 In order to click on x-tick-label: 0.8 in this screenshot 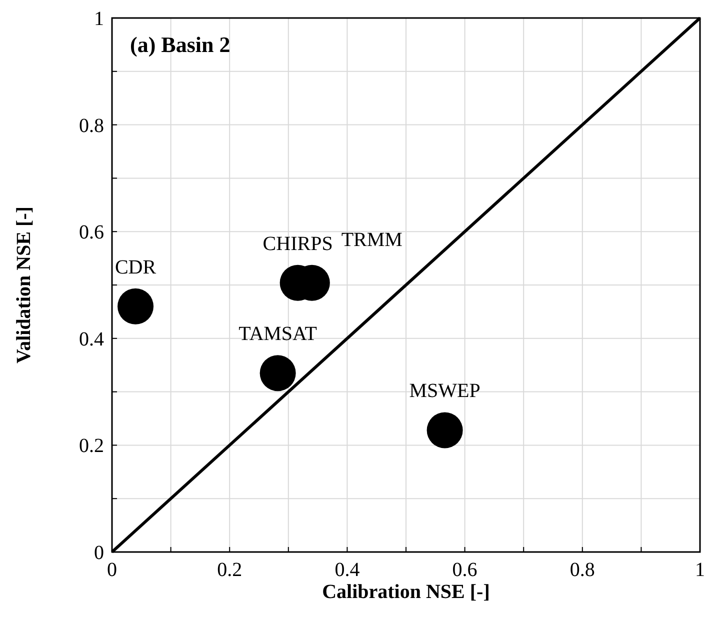, I will do `click(582, 570)`.